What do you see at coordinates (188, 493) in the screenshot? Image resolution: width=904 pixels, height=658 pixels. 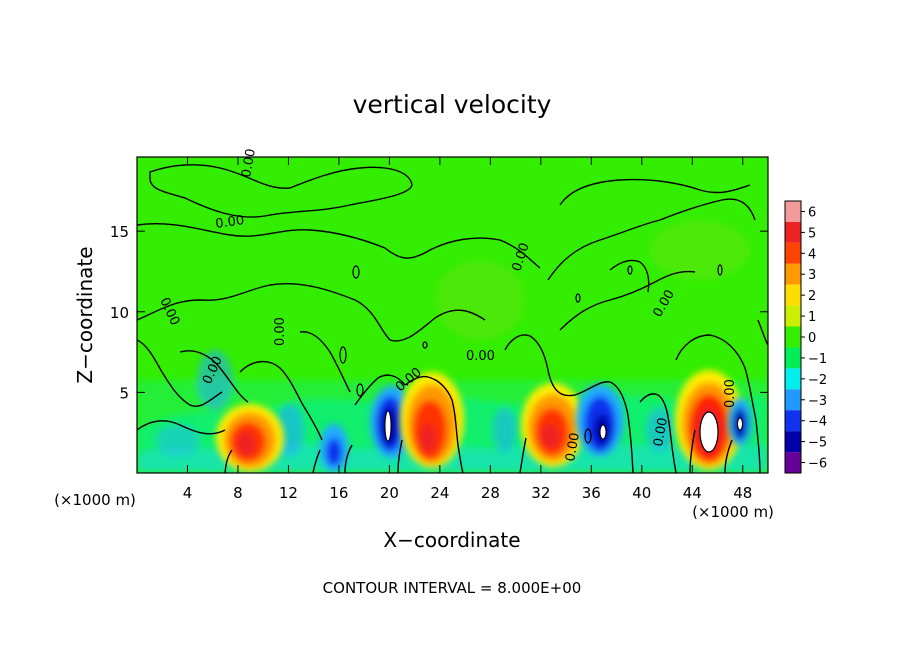 I see `x-tick-label: 4` at bounding box center [188, 493].